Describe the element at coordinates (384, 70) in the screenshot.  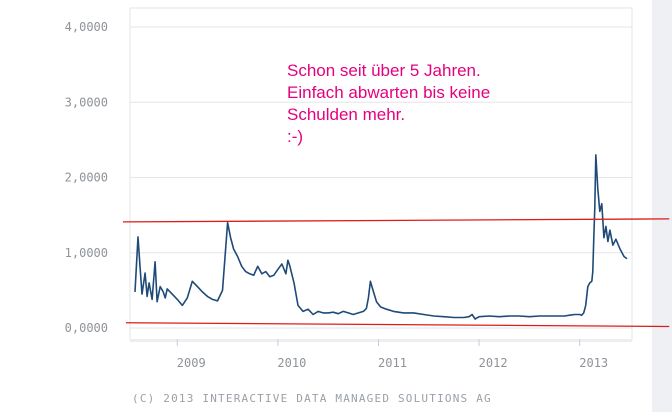
I see `annotation-line-1: Schon seit über 5 Jahren.` at that location.